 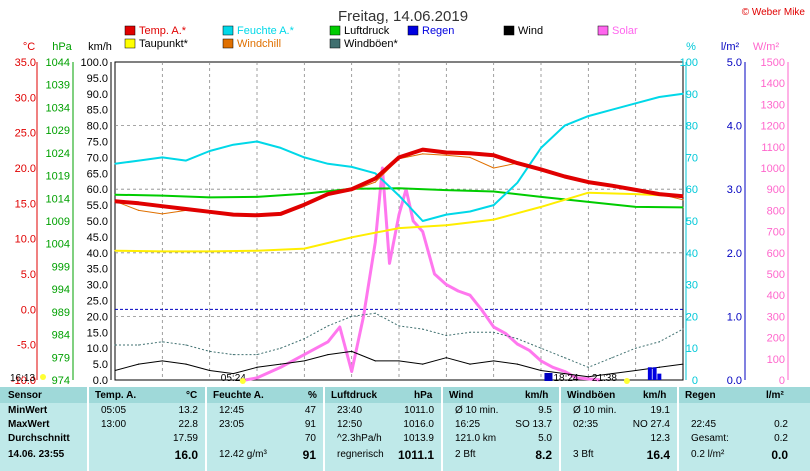 What do you see at coordinates (25, 169) in the screenshot?
I see `y-tick-label: 20.0` at bounding box center [25, 169].